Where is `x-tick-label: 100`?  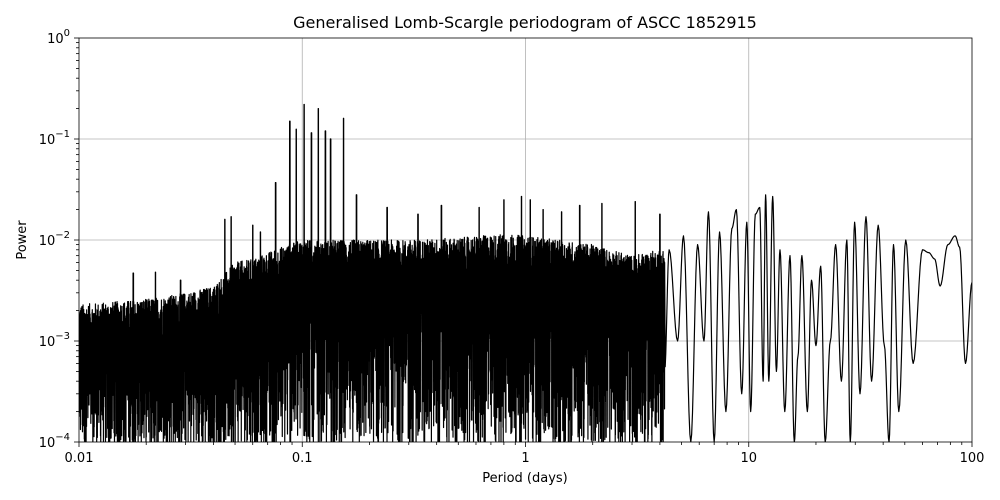 x-tick-label: 100 is located at coordinates (972, 458).